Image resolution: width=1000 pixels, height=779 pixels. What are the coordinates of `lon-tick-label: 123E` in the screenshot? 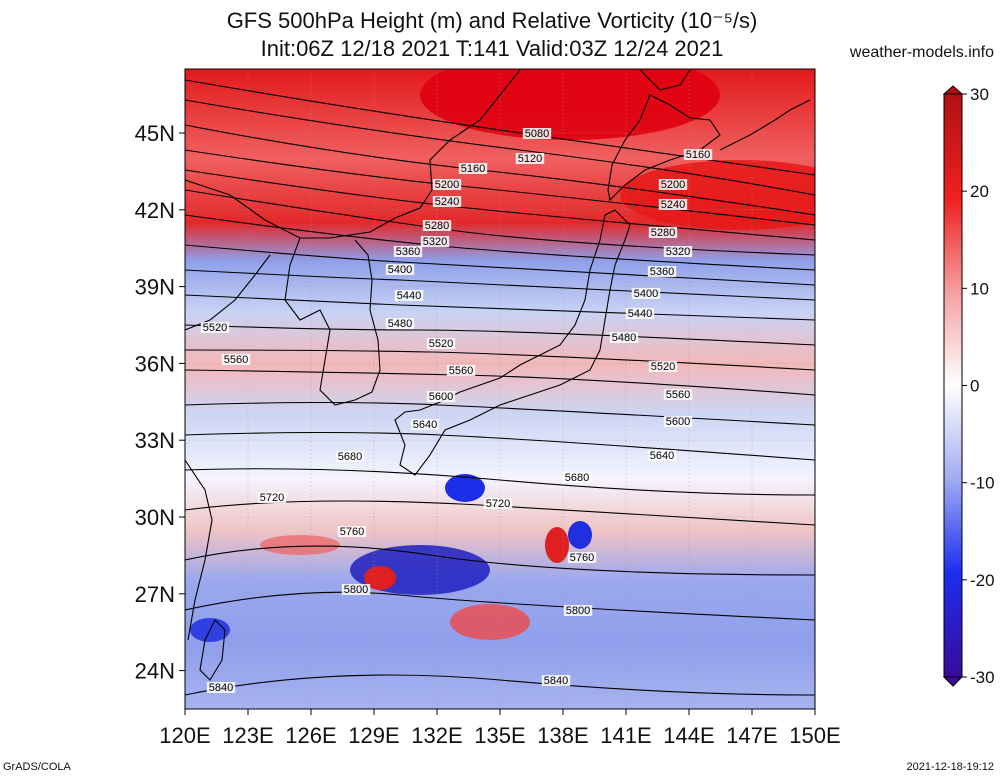 It's located at (247, 735).